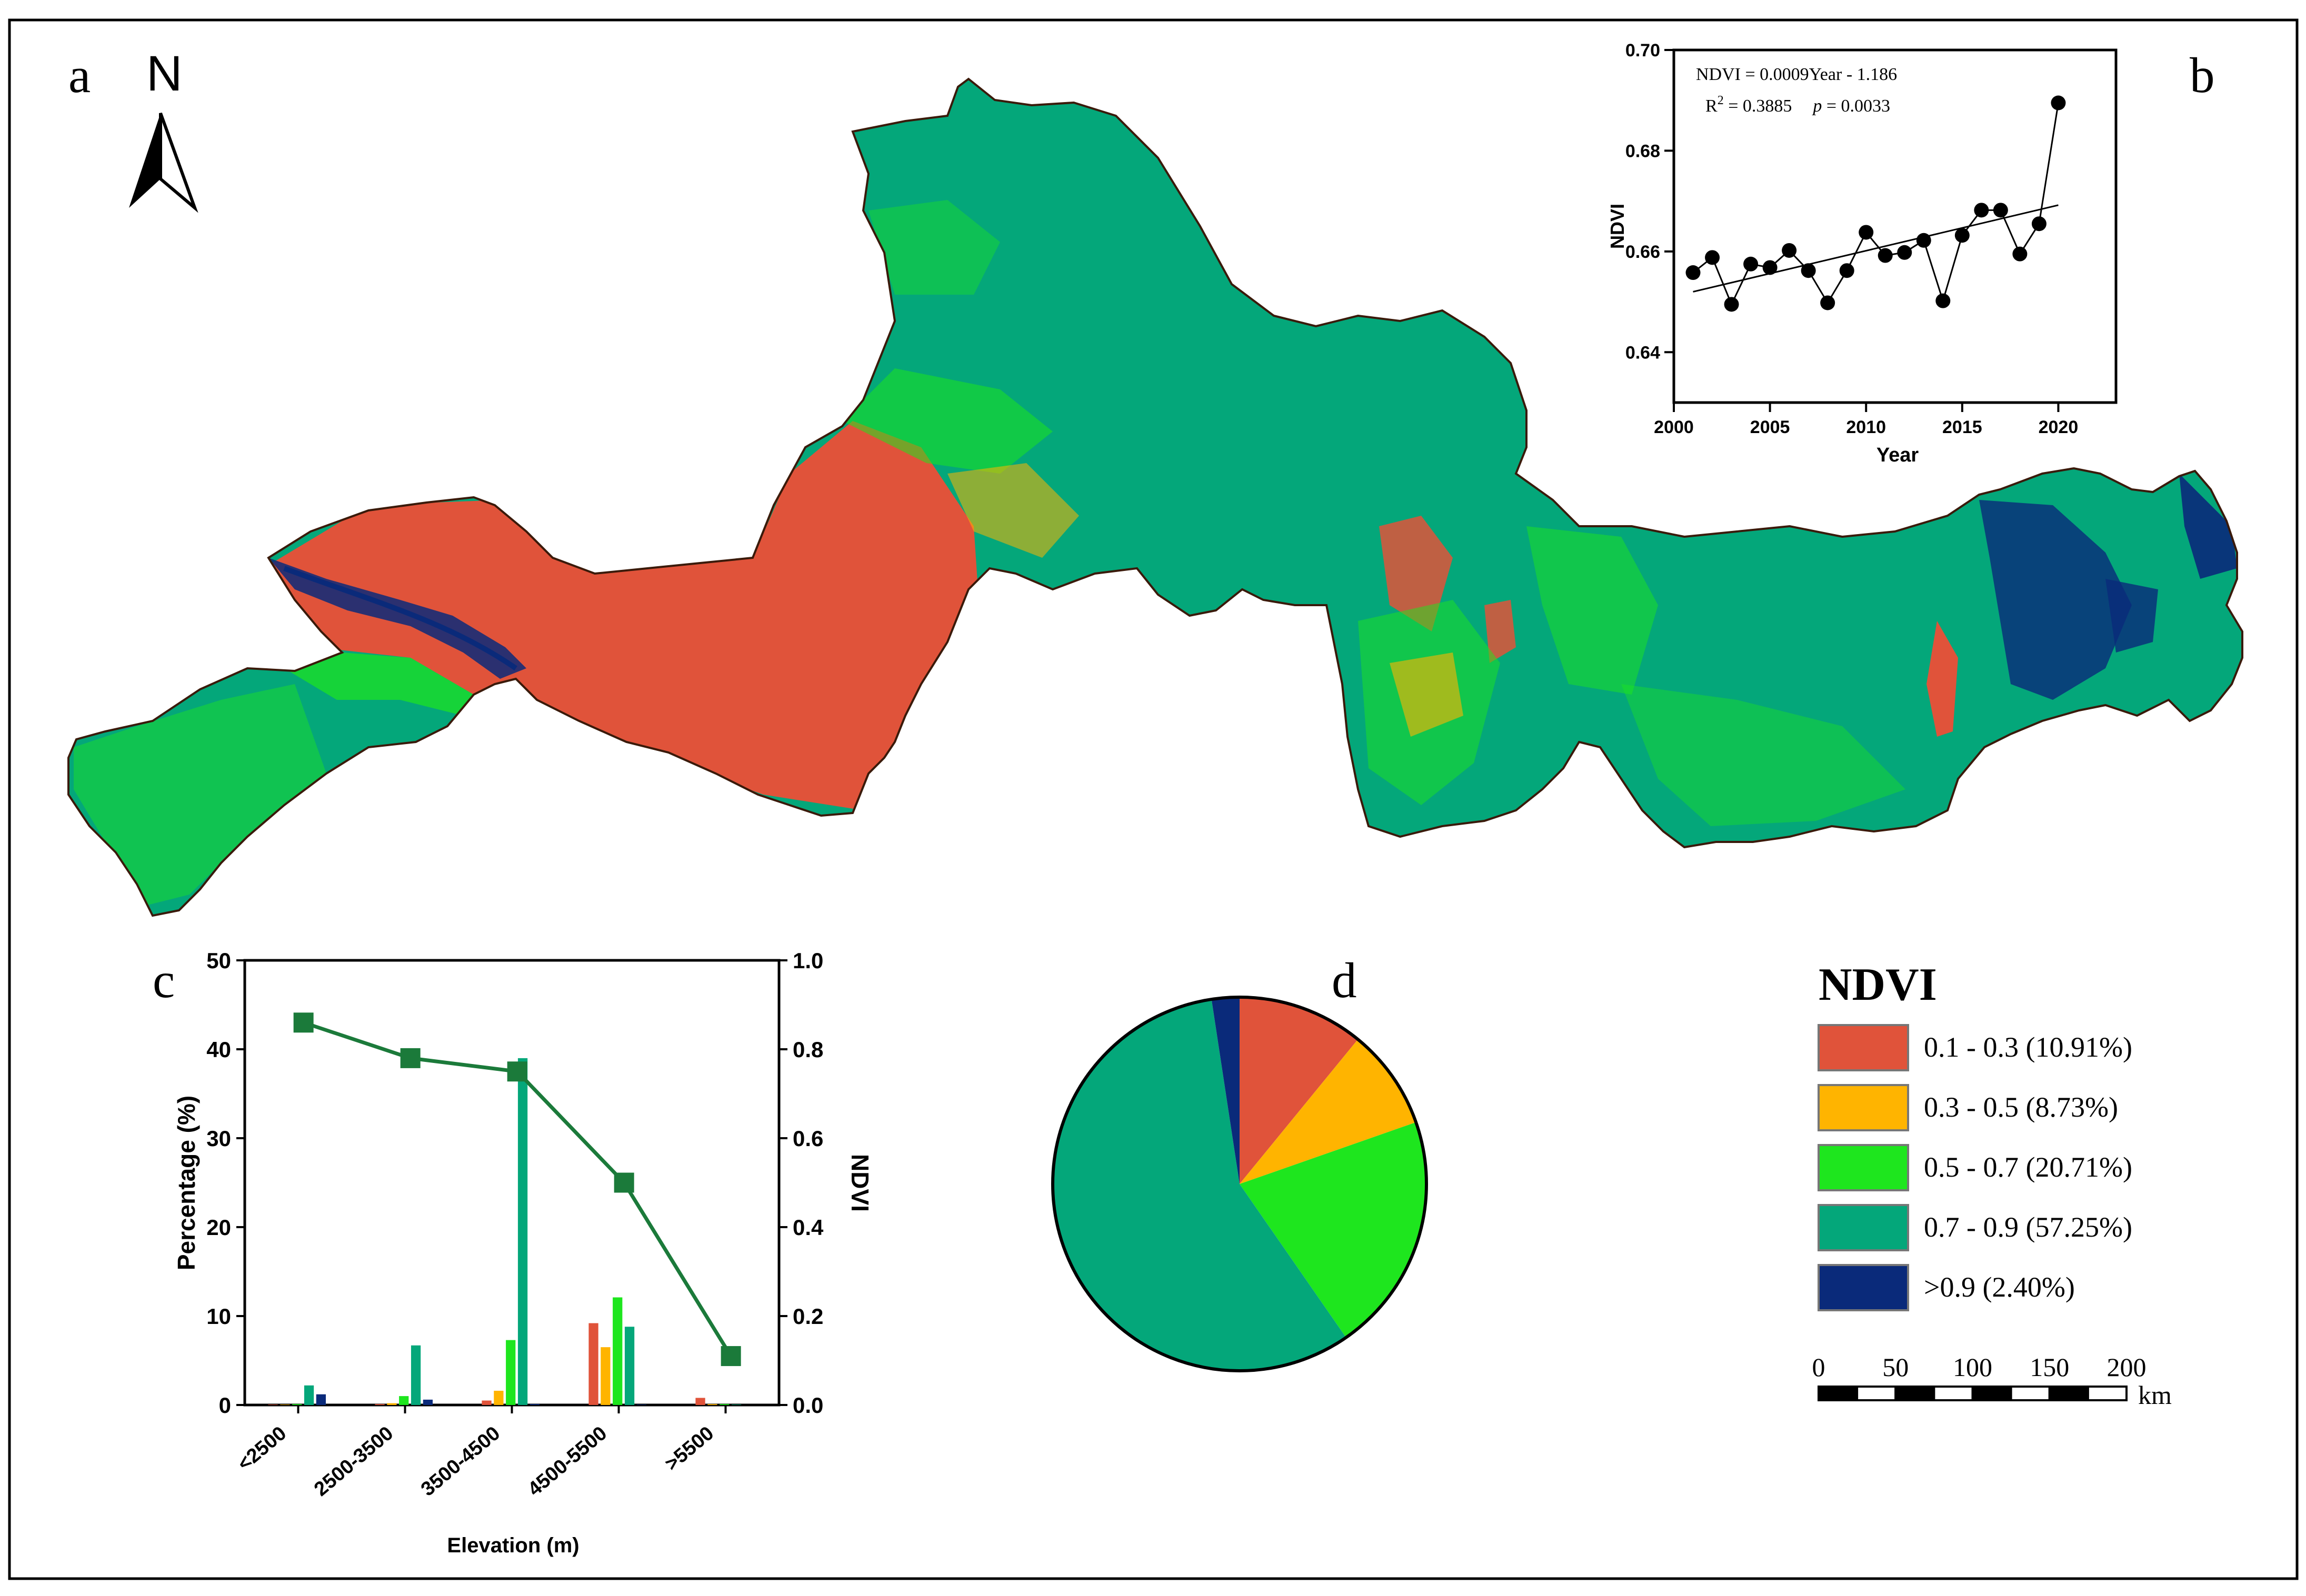 The image size is (2306, 1596). Describe the element at coordinates (1878, 985) in the screenshot. I see `legend-title: NDVI` at that location.